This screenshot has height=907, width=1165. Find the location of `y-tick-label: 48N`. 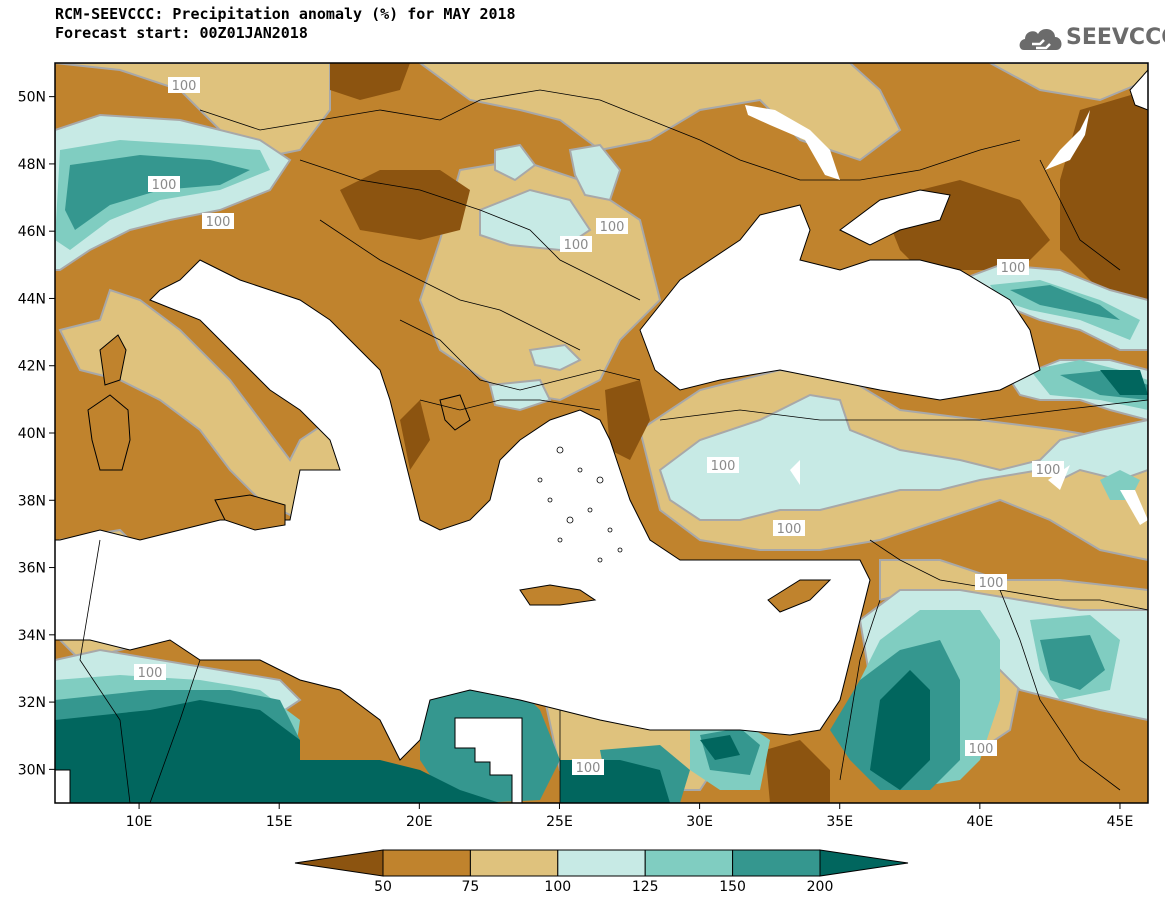

y-tick-label: 48N is located at coordinates (32, 165).